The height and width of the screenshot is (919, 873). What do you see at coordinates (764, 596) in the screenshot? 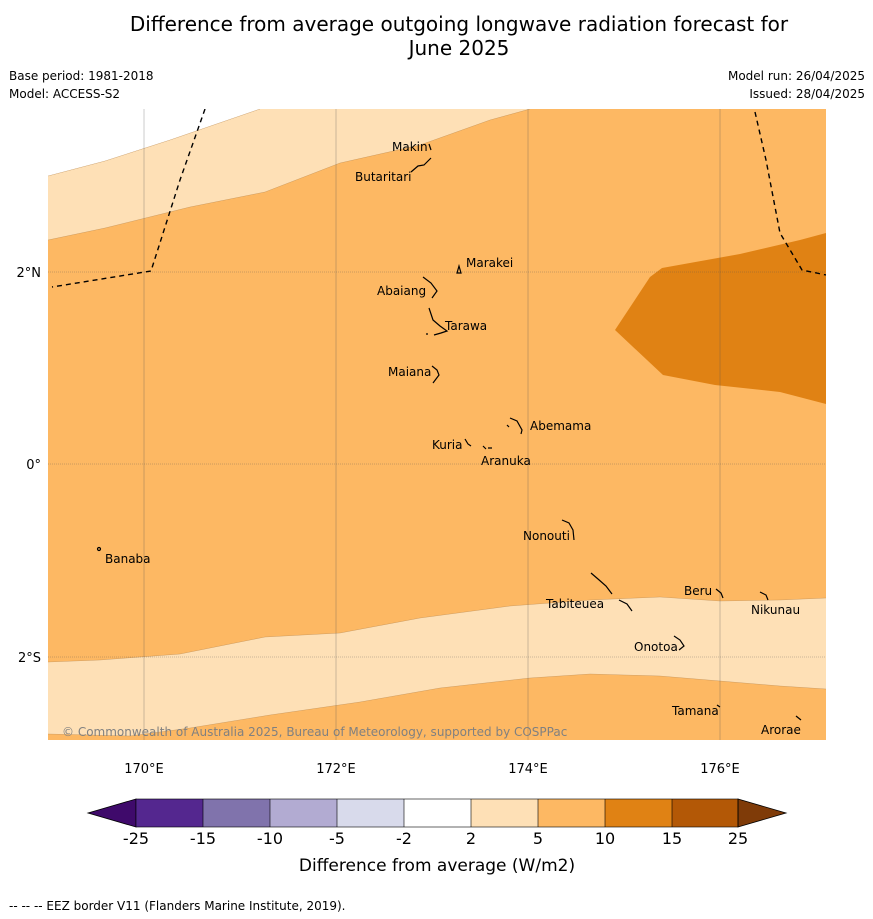
I see `nikunau-shape` at bounding box center [764, 596].